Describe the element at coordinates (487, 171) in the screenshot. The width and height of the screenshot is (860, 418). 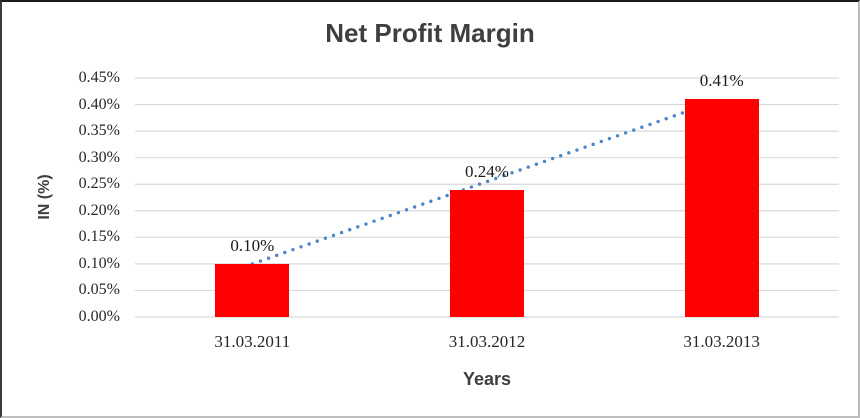
I see `data-label: 0.24%` at that location.